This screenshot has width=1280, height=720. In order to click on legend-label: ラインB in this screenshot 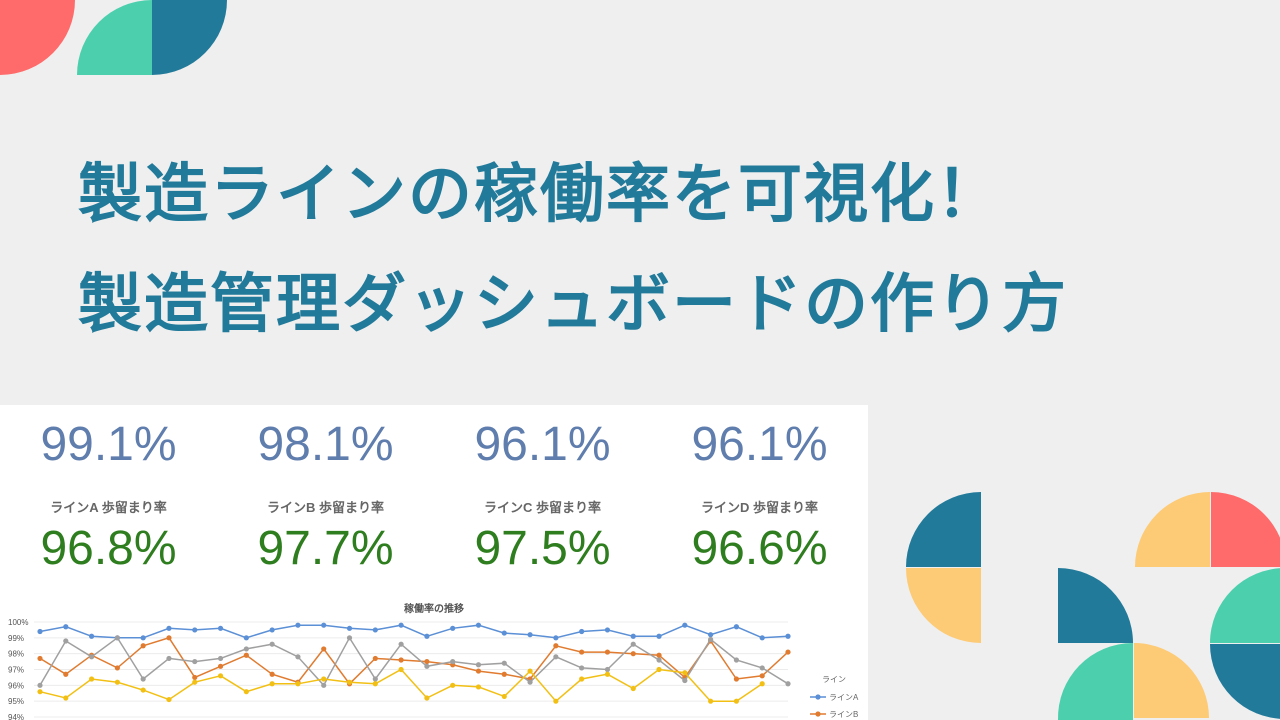, I will do `click(843, 714)`.